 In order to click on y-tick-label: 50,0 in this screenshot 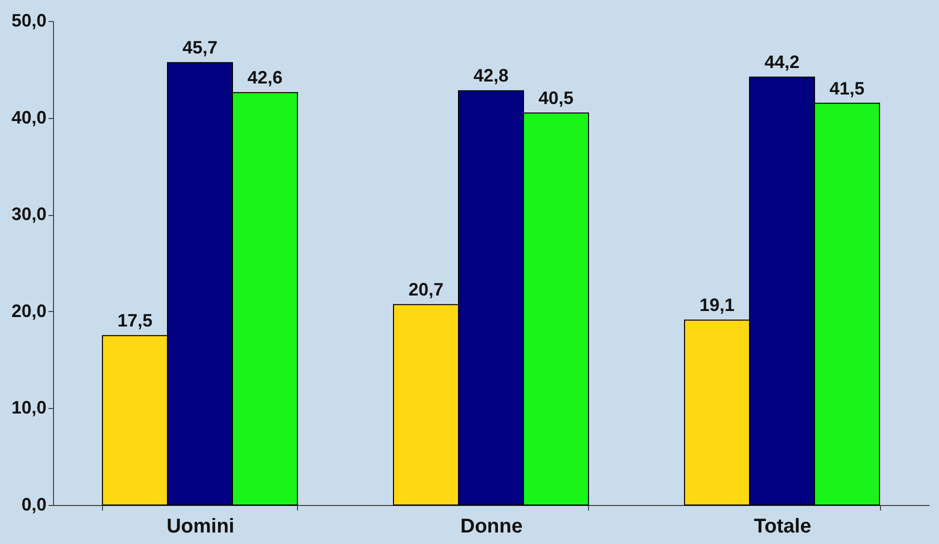, I will do `click(28, 20)`.